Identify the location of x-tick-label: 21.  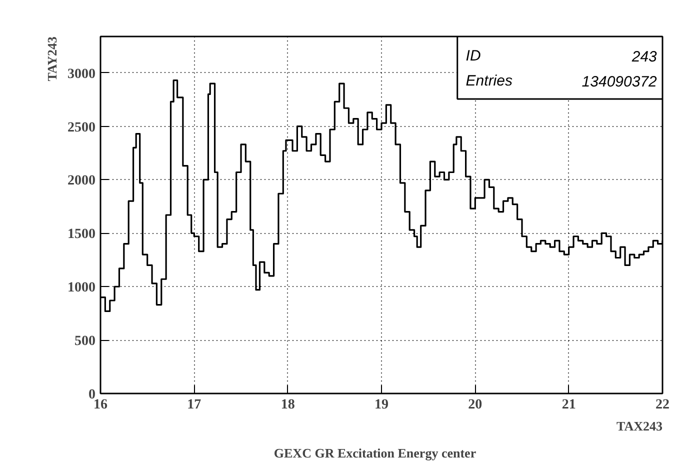
(569, 405).